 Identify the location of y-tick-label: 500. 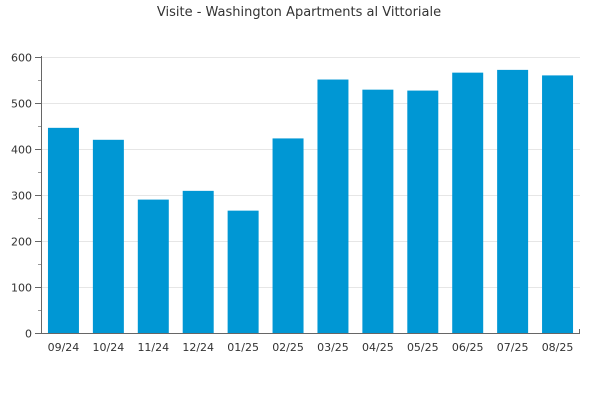
(21, 104).